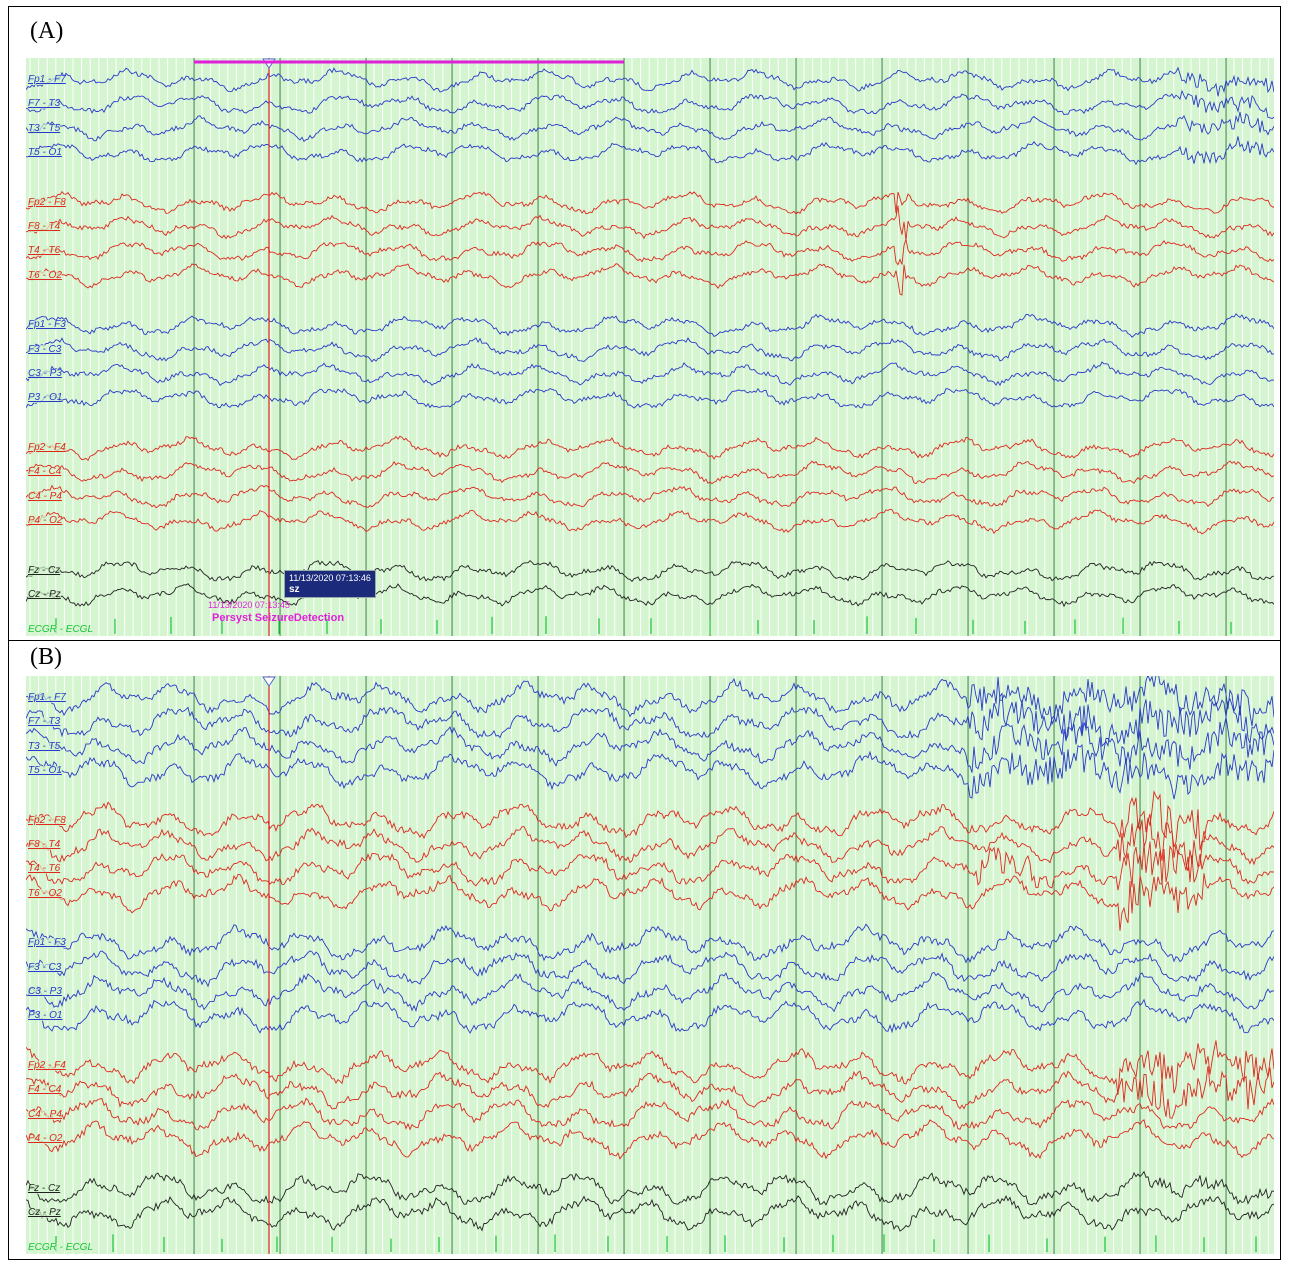 Image resolution: width=1289 pixels, height=1266 pixels. What do you see at coordinates (46, 657) in the screenshot?
I see `panel-b-label: (B)` at bounding box center [46, 657].